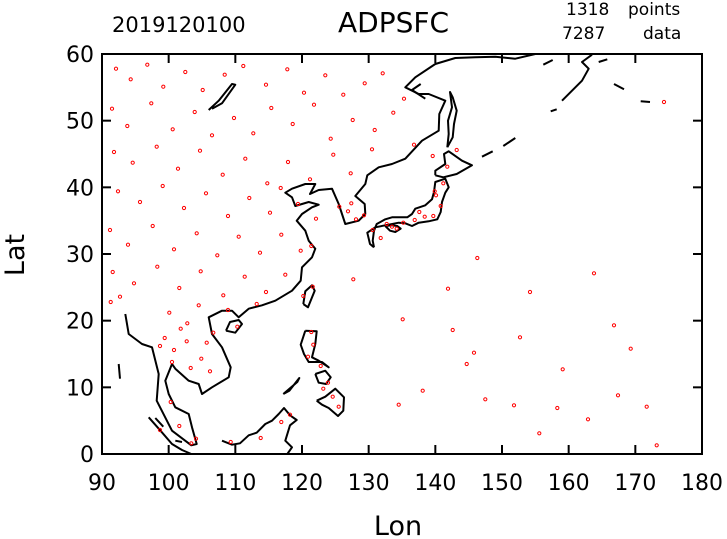  Describe the element at coordinates (179, 25) in the screenshot. I see `datetime-label: 2019120100` at that location.